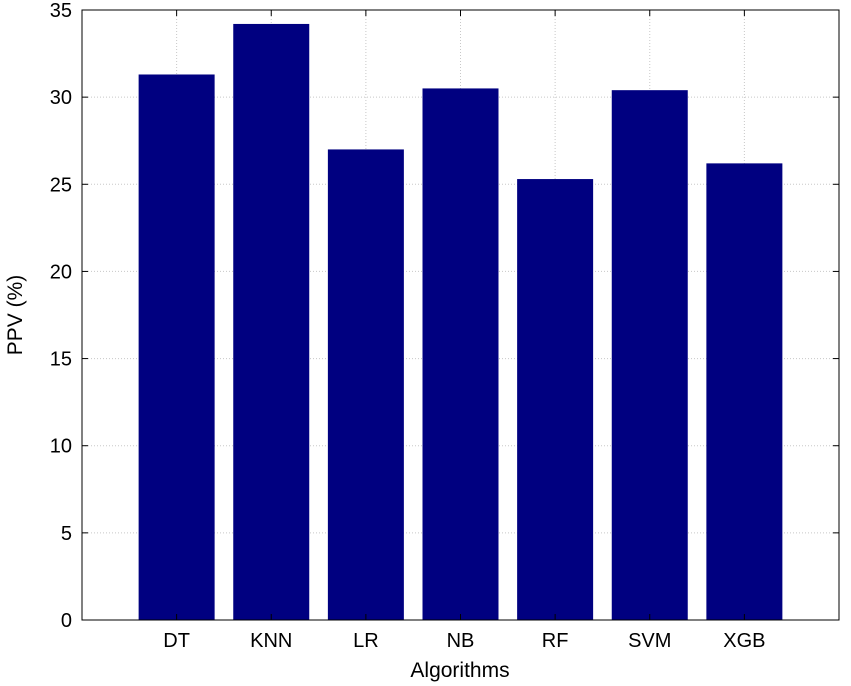 This screenshot has width=851, height=686. Describe the element at coordinates (744, 641) in the screenshot. I see `x-tick-label: XGB` at that location.